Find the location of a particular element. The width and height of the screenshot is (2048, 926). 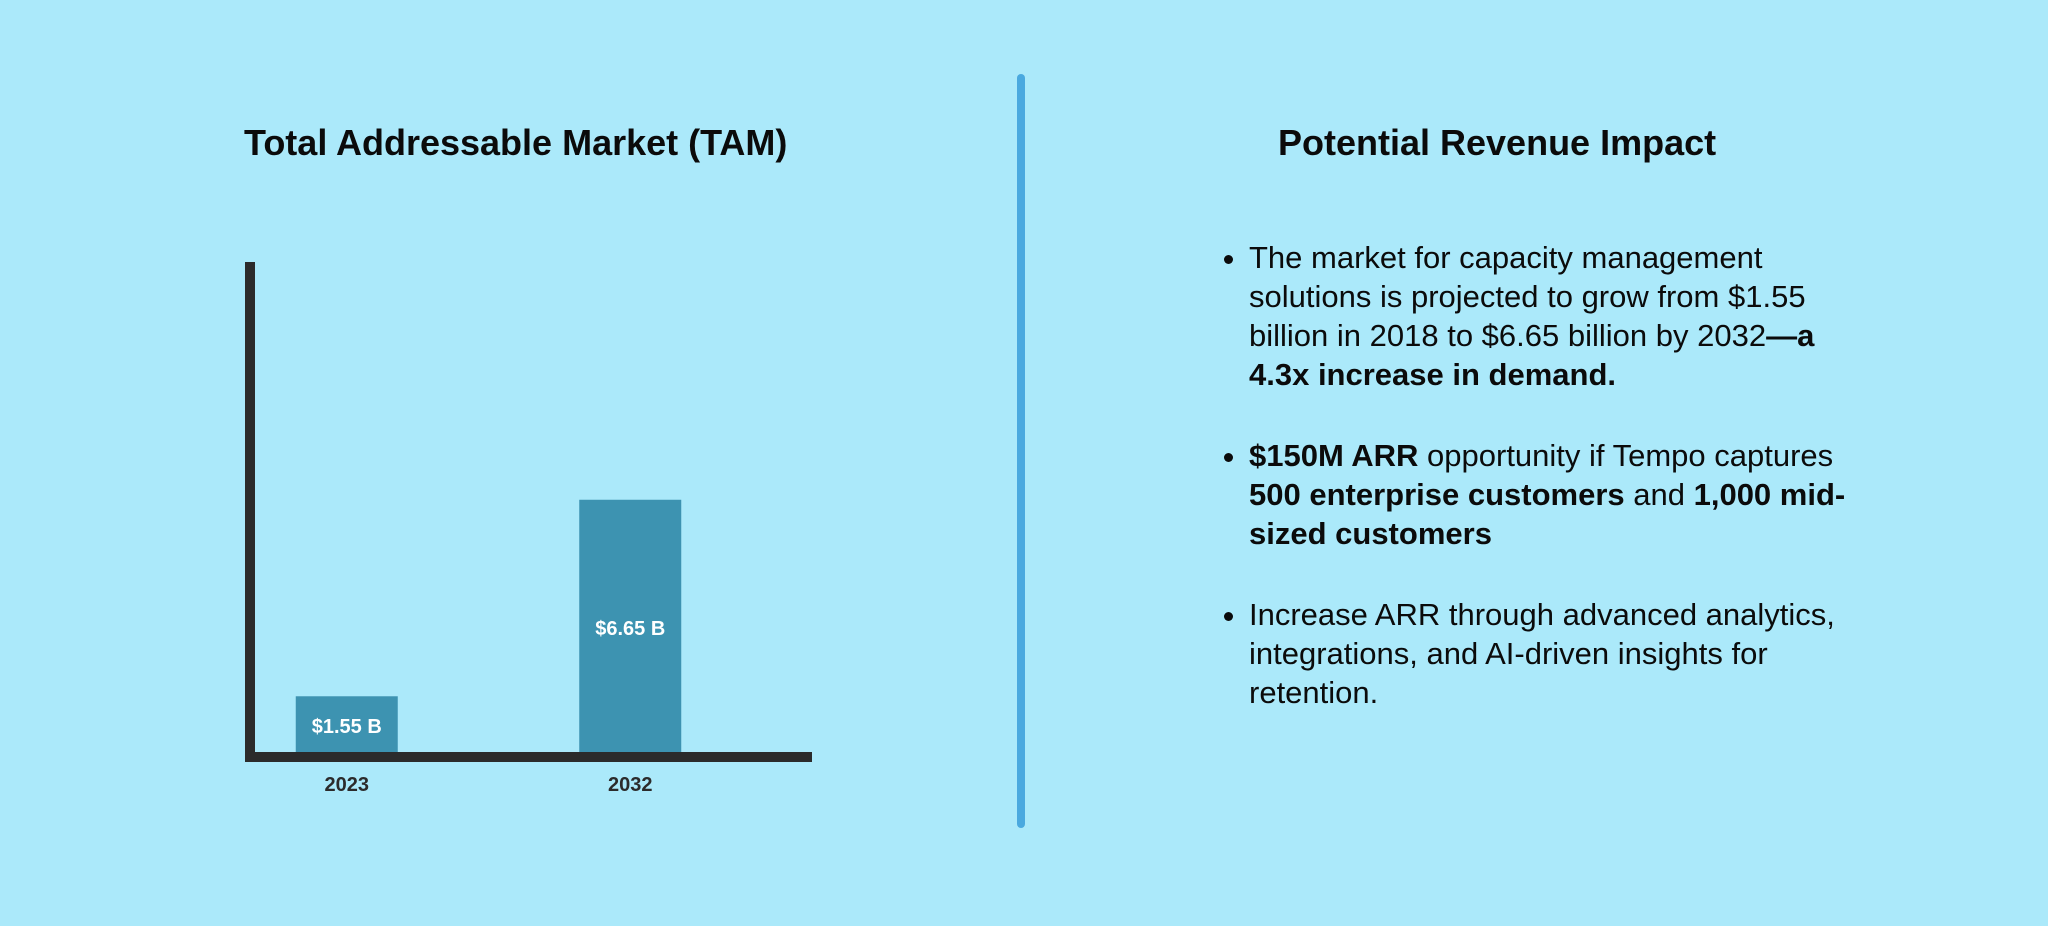

bar-value-label: $1.55 B is located at coordinates (347, 727).